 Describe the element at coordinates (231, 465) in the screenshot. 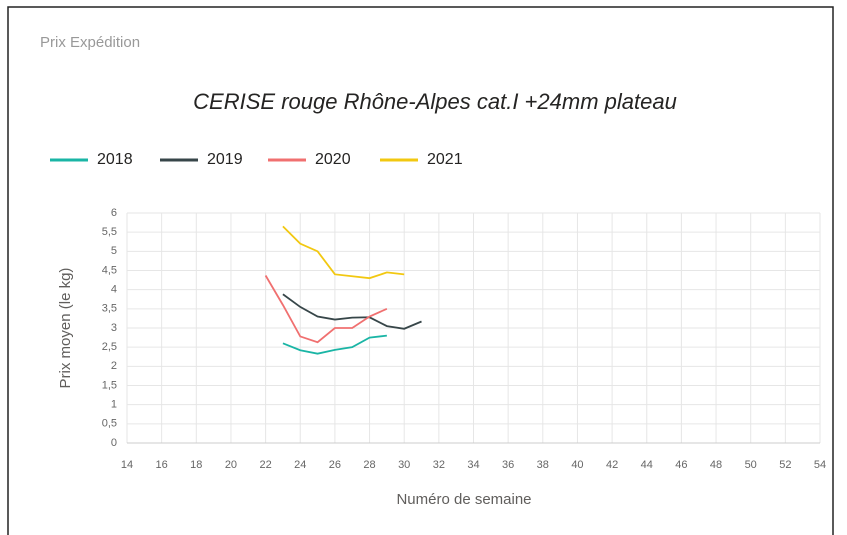

I see `x-tick-label: 20` at that location.